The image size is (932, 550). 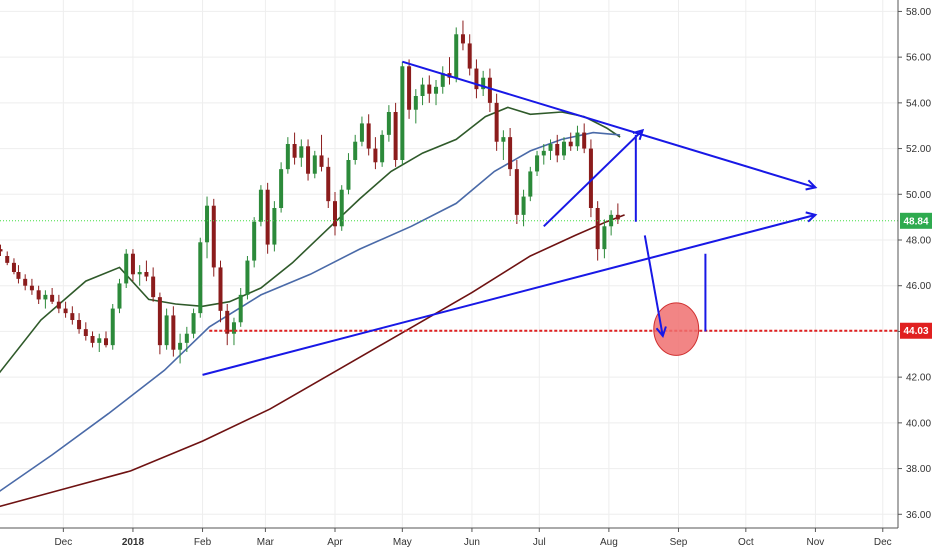 I want to click on price-tag: 44.03, so click(x=916, y=330).